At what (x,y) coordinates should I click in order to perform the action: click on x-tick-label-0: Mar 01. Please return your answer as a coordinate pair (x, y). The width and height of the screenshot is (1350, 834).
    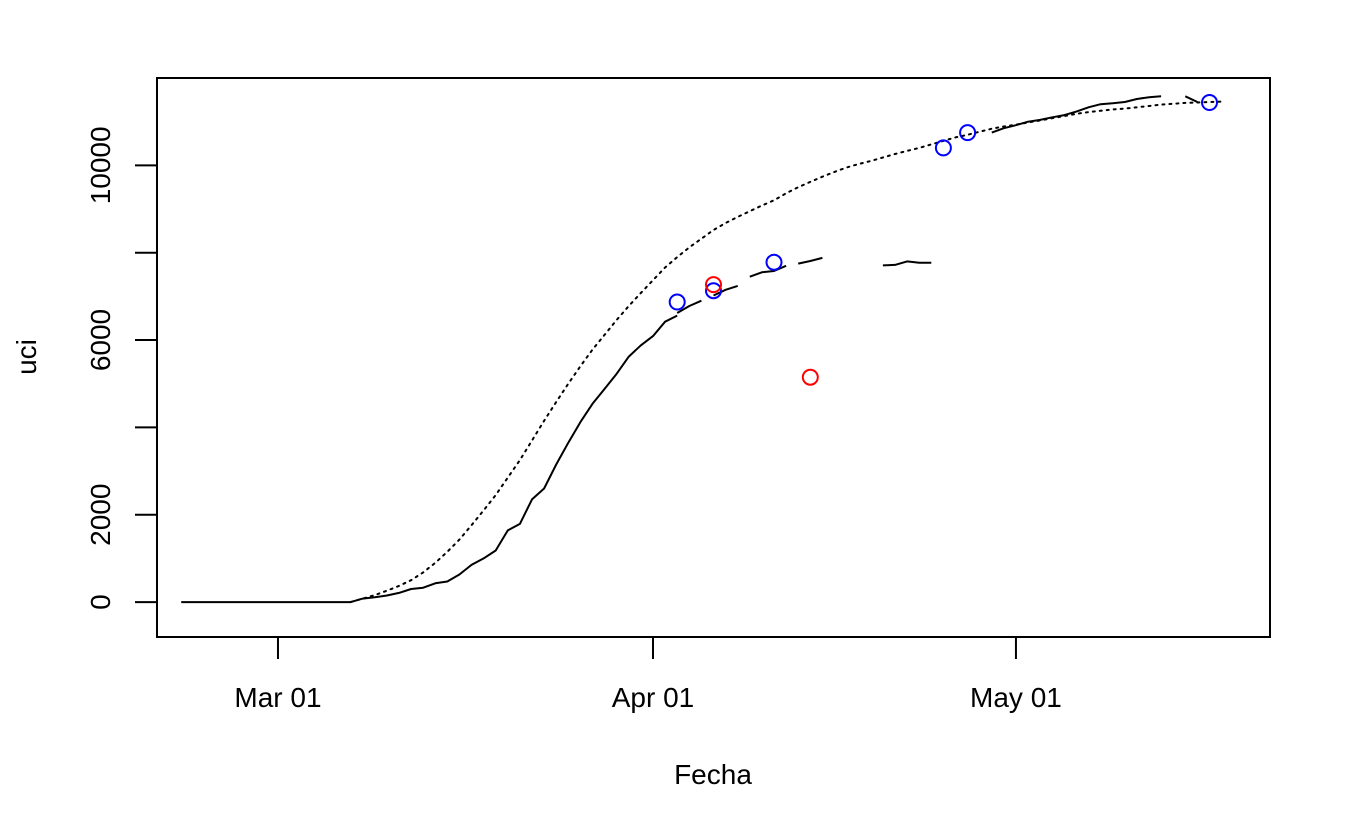
    Looking at the image, I should click on (277, 697).